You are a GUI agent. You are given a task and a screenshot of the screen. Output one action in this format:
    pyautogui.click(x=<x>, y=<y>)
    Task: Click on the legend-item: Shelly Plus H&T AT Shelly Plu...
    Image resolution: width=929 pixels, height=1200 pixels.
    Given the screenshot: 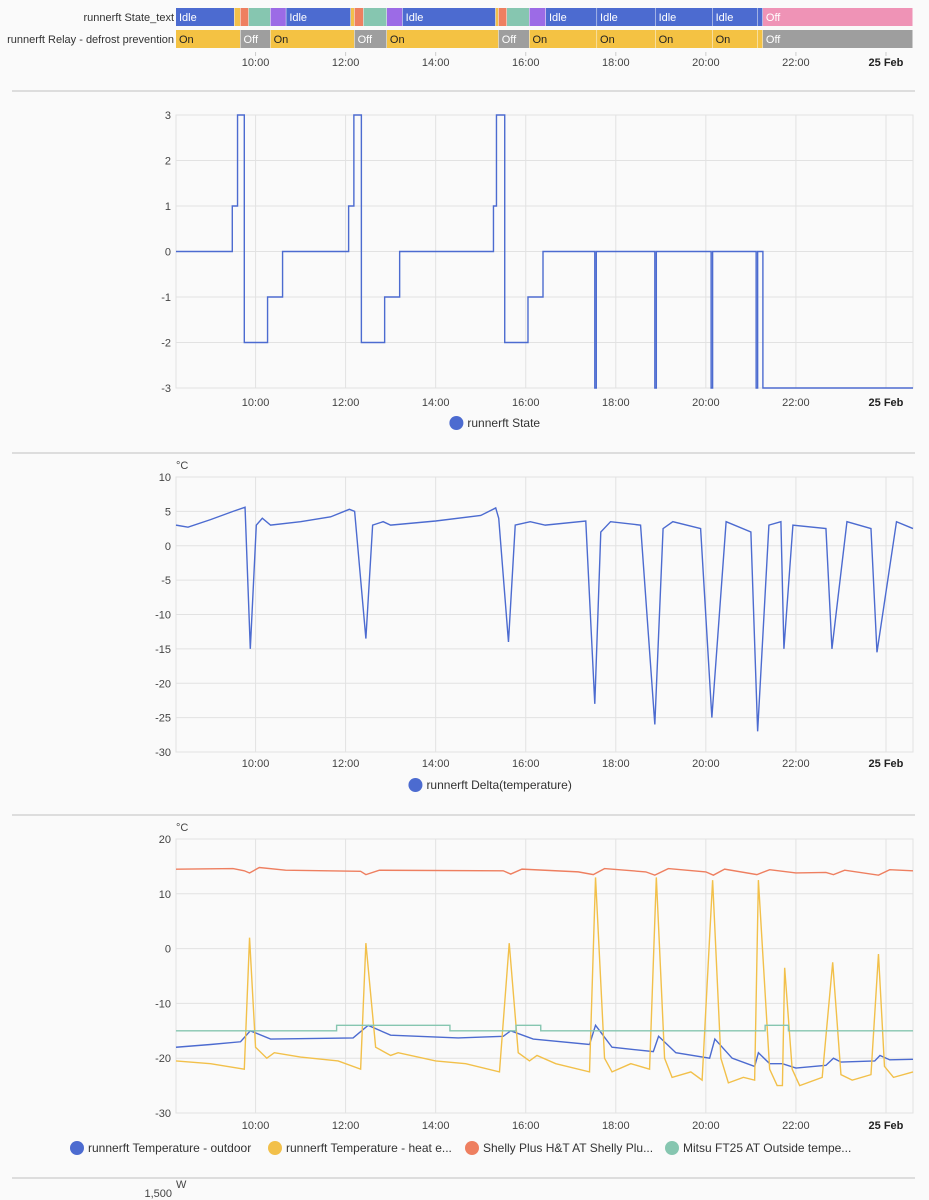 What is the action you would take?
    pyautogui.click(x=559, y=1148)
    